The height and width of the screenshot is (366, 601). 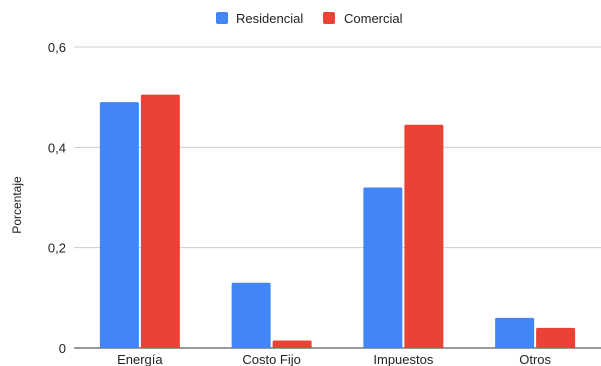 What do you see at coordinates (535, 359) in the screenshot?
I see `x-category-label: Otros` at bounding box center [535, 359].